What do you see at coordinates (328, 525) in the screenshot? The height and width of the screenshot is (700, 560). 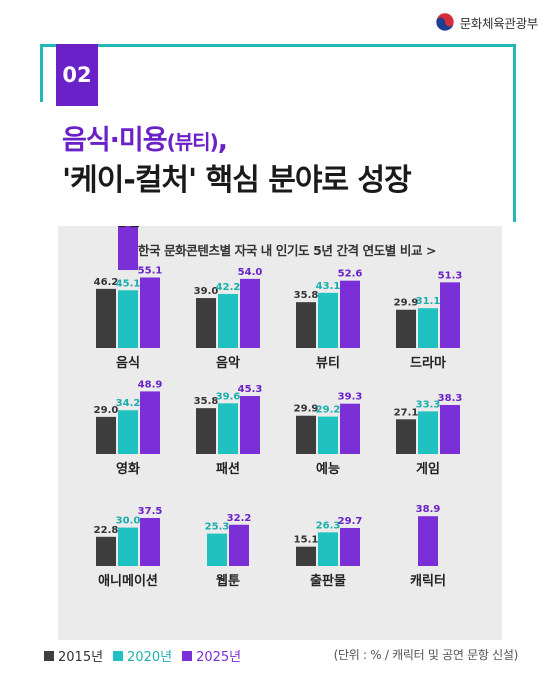 I see `value-label-cat-10-s1: 26.3` at bounding box center [328, 525].